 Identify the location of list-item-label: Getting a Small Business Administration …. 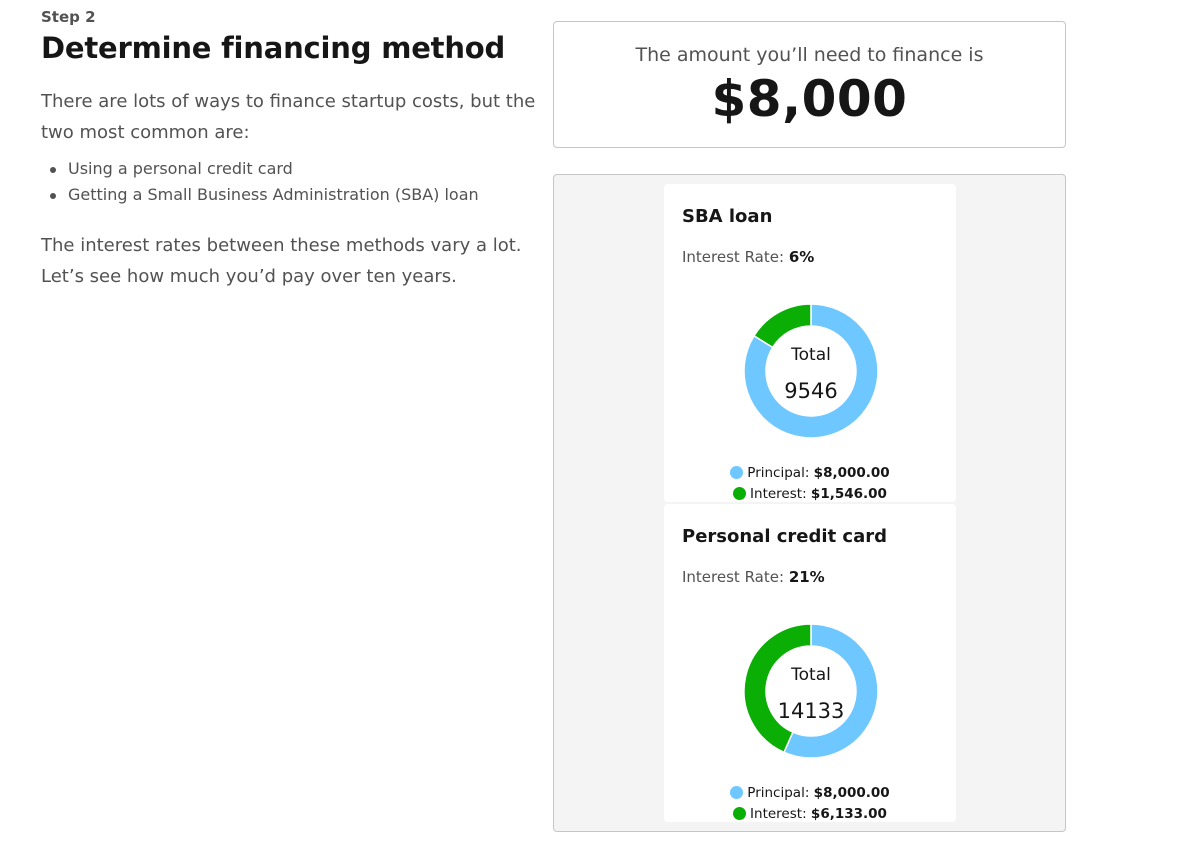
(273, 194).